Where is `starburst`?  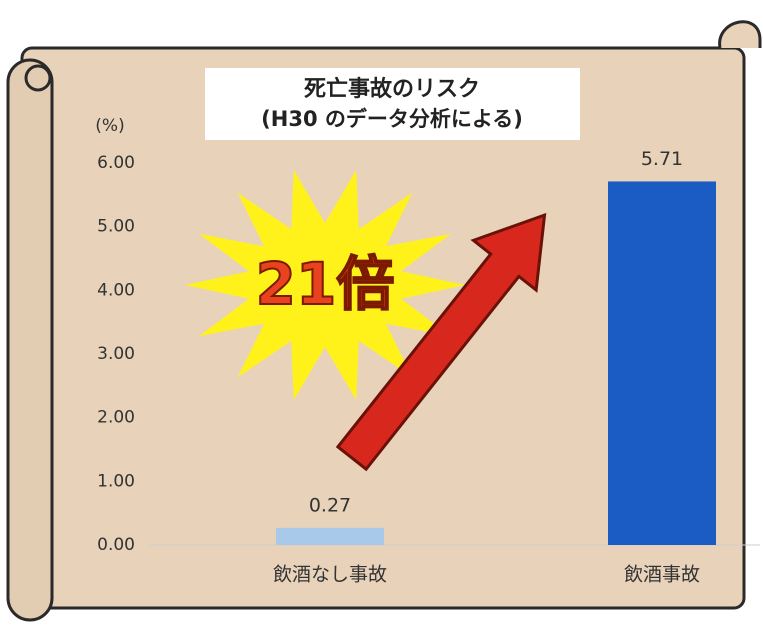
starburst is located at coordinates (325, 285).